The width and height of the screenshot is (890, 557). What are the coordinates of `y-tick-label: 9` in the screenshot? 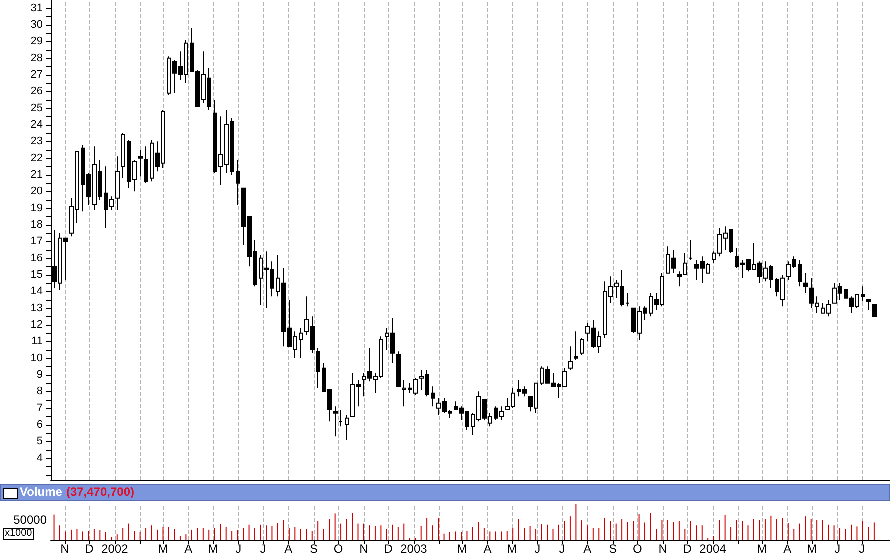 It's located at (39, 375).